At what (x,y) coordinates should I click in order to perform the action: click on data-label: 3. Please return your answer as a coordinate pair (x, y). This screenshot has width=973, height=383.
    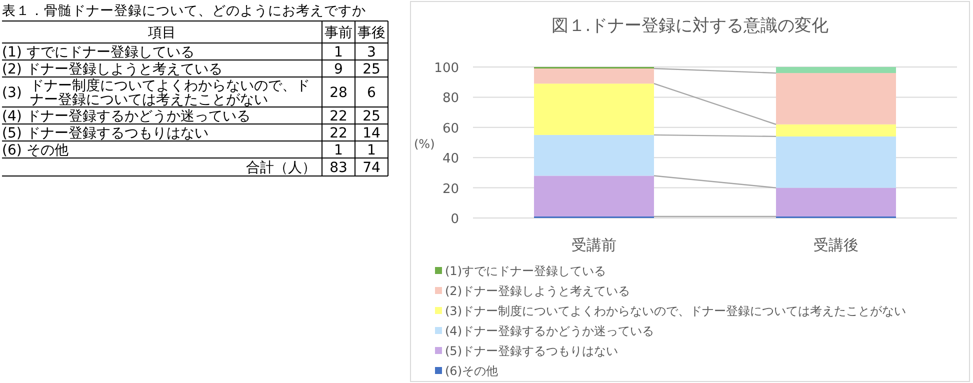
    Looking at the image, I should click on (371, 52).